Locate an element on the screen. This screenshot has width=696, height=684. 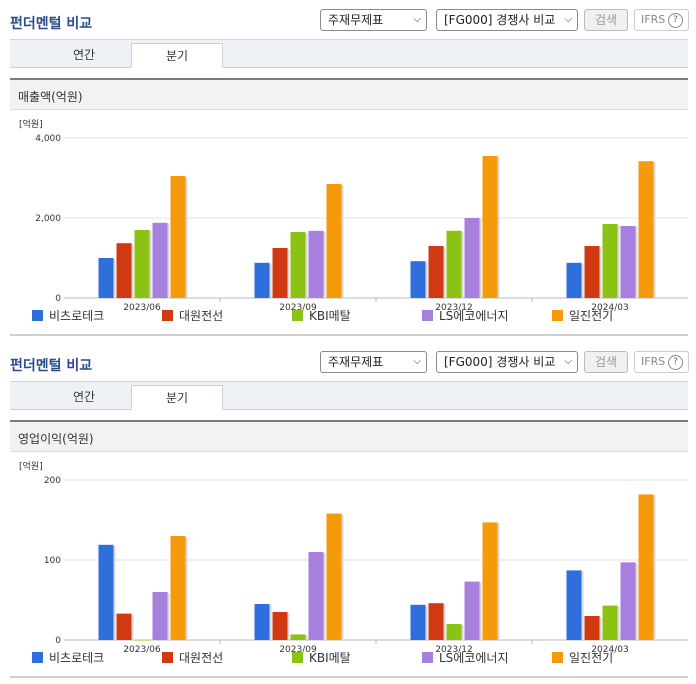
x-tick-label: 2024/03 is located at coordinates (609, 650).